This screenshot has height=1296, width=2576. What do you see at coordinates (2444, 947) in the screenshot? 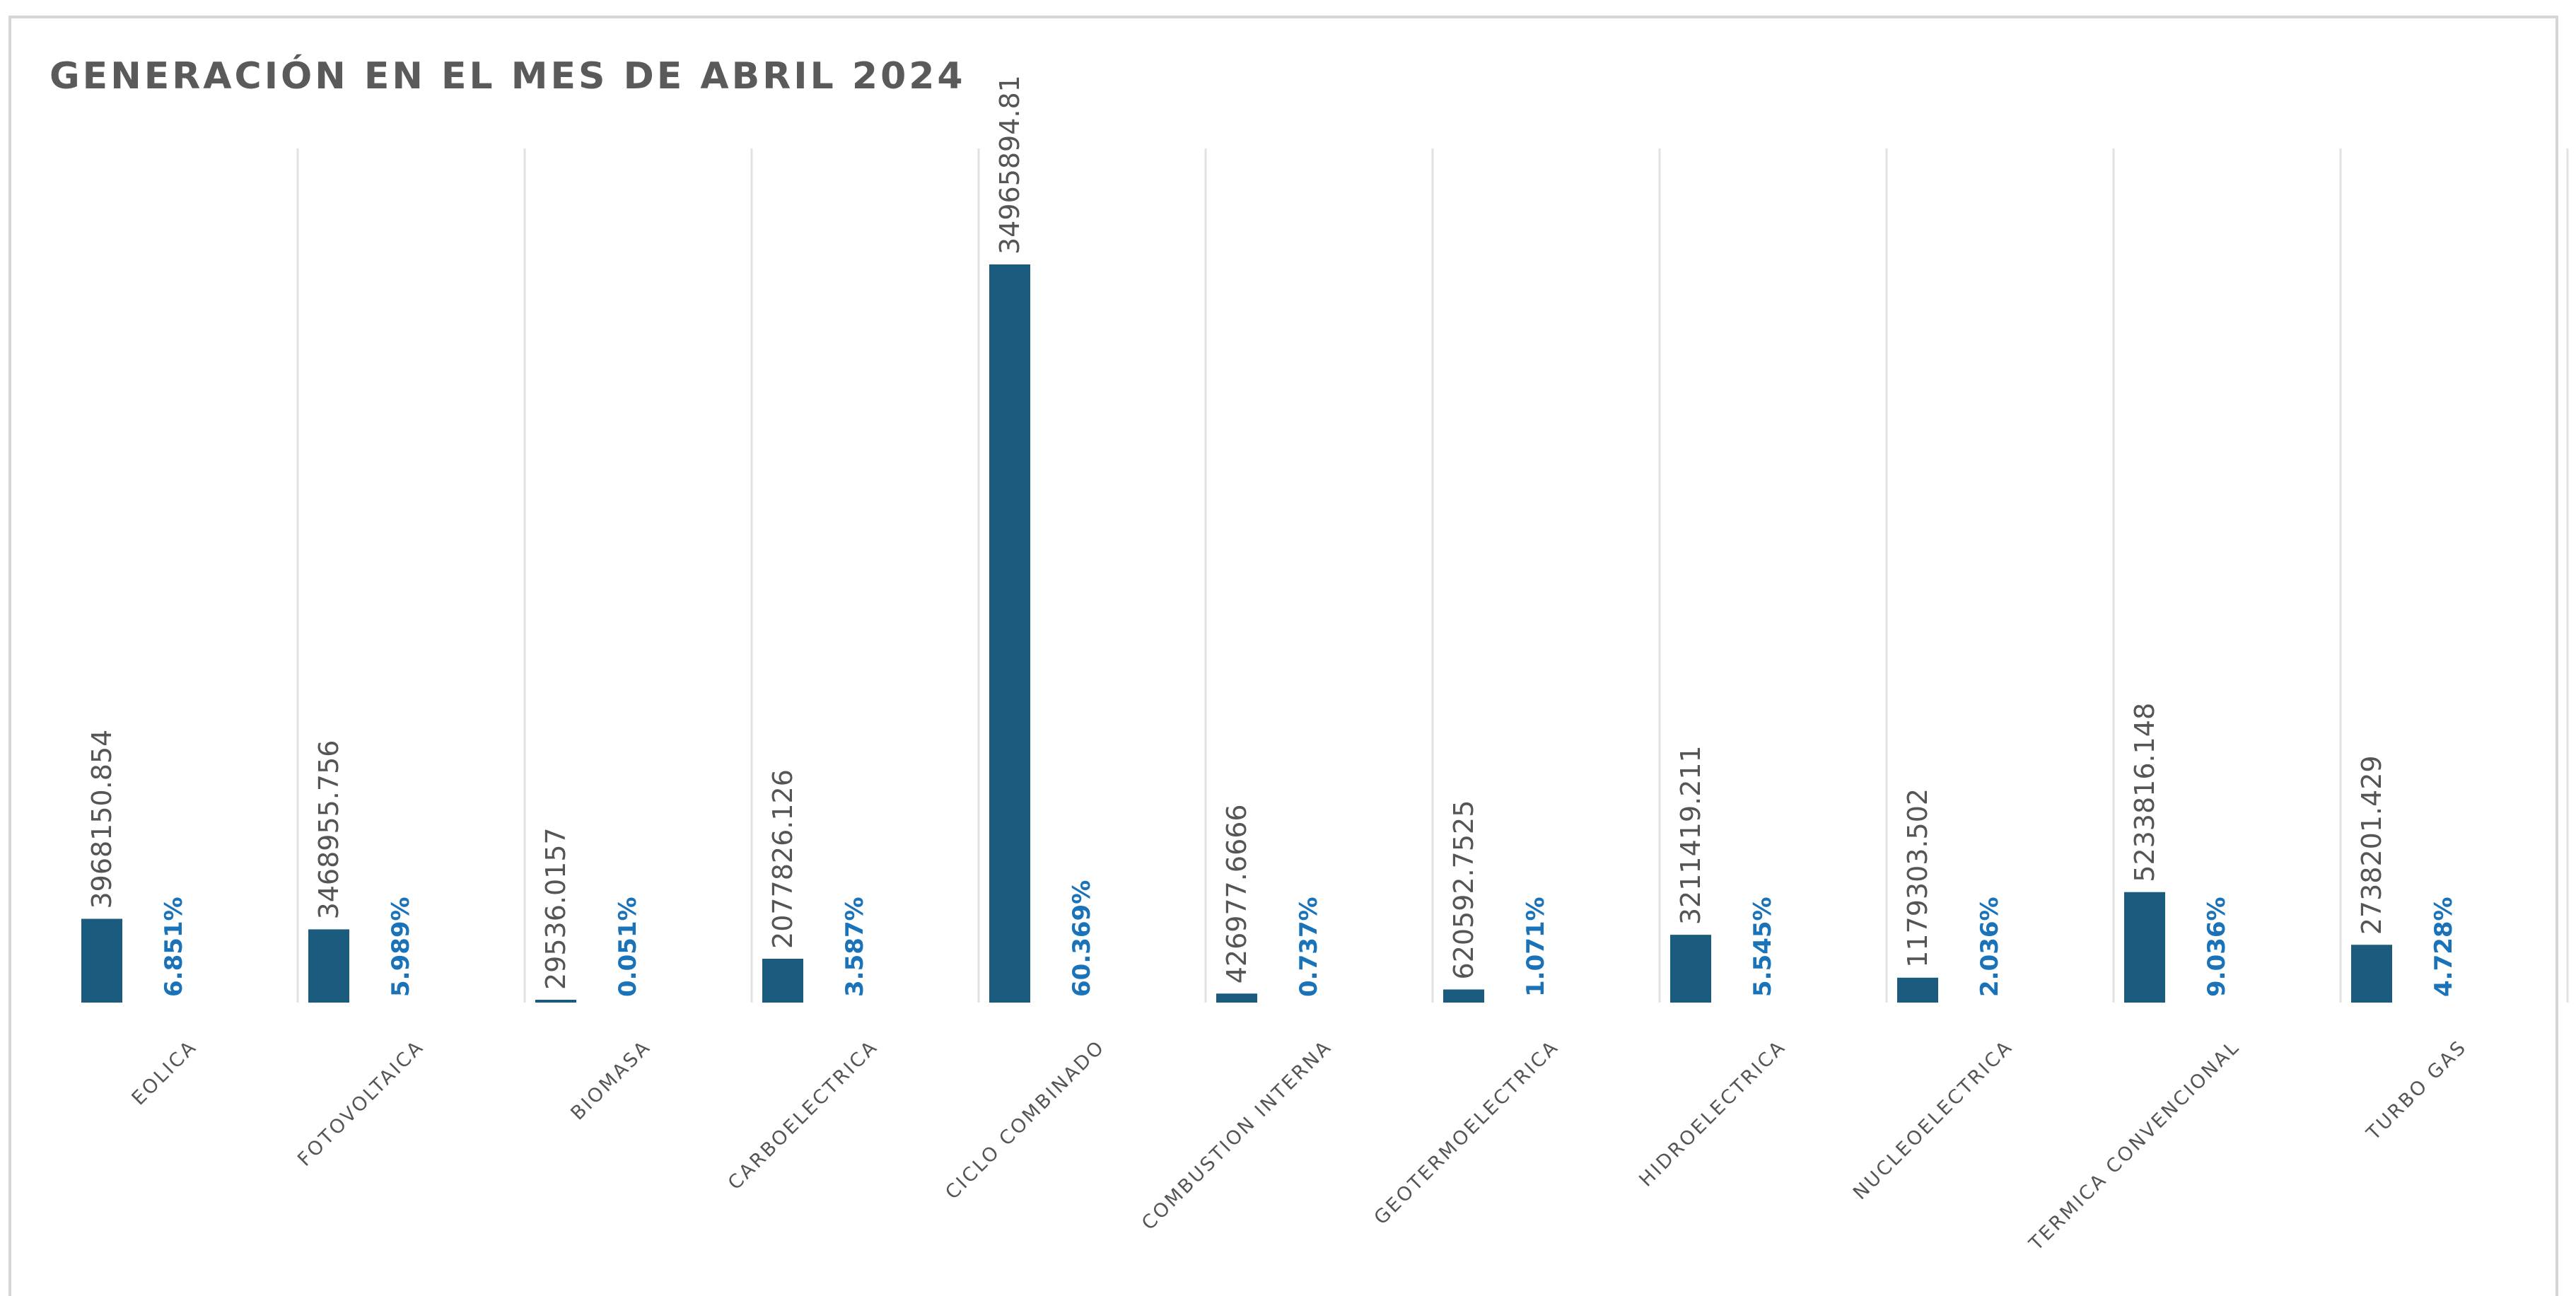
I see `percent-label: 4.728%` at bounding box center [2444, 947].